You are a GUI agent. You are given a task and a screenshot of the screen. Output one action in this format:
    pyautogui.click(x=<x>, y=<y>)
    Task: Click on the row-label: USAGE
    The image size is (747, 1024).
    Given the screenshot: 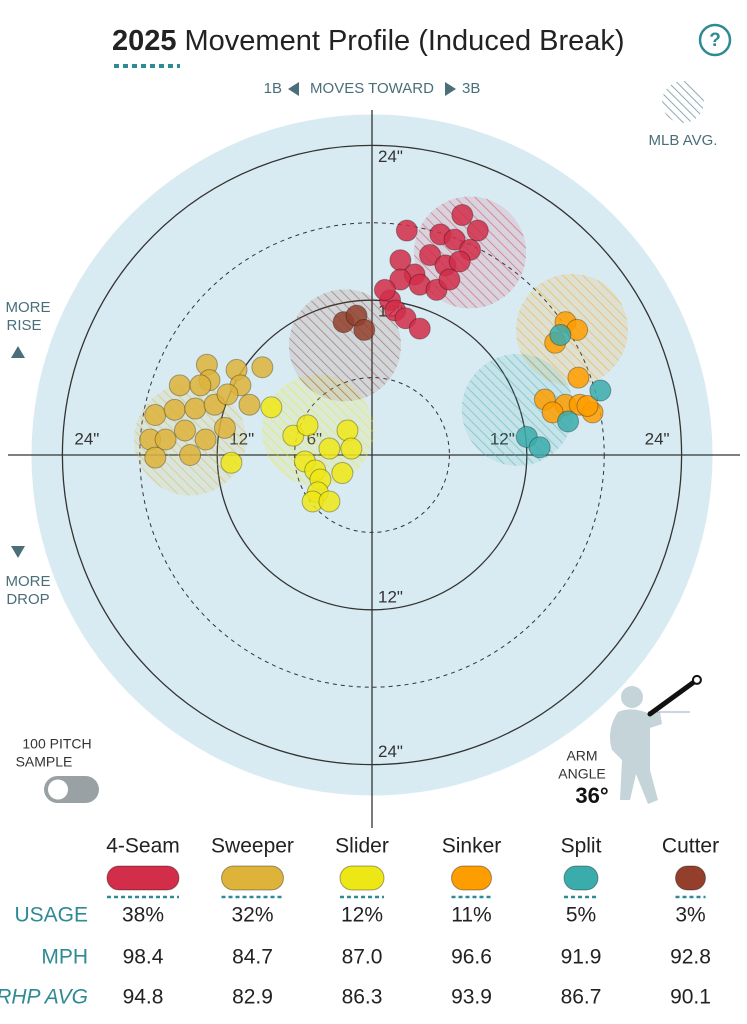 What is the action you would take?
    pyautogui.click(x=51, y=915)
    